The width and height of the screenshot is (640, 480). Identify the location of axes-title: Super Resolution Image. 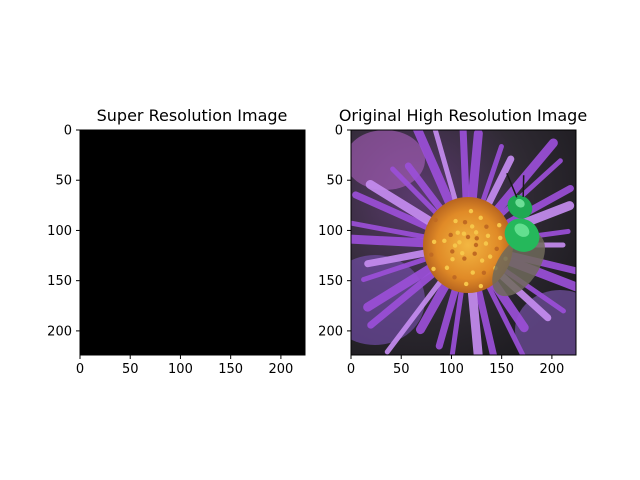
(192, 115).